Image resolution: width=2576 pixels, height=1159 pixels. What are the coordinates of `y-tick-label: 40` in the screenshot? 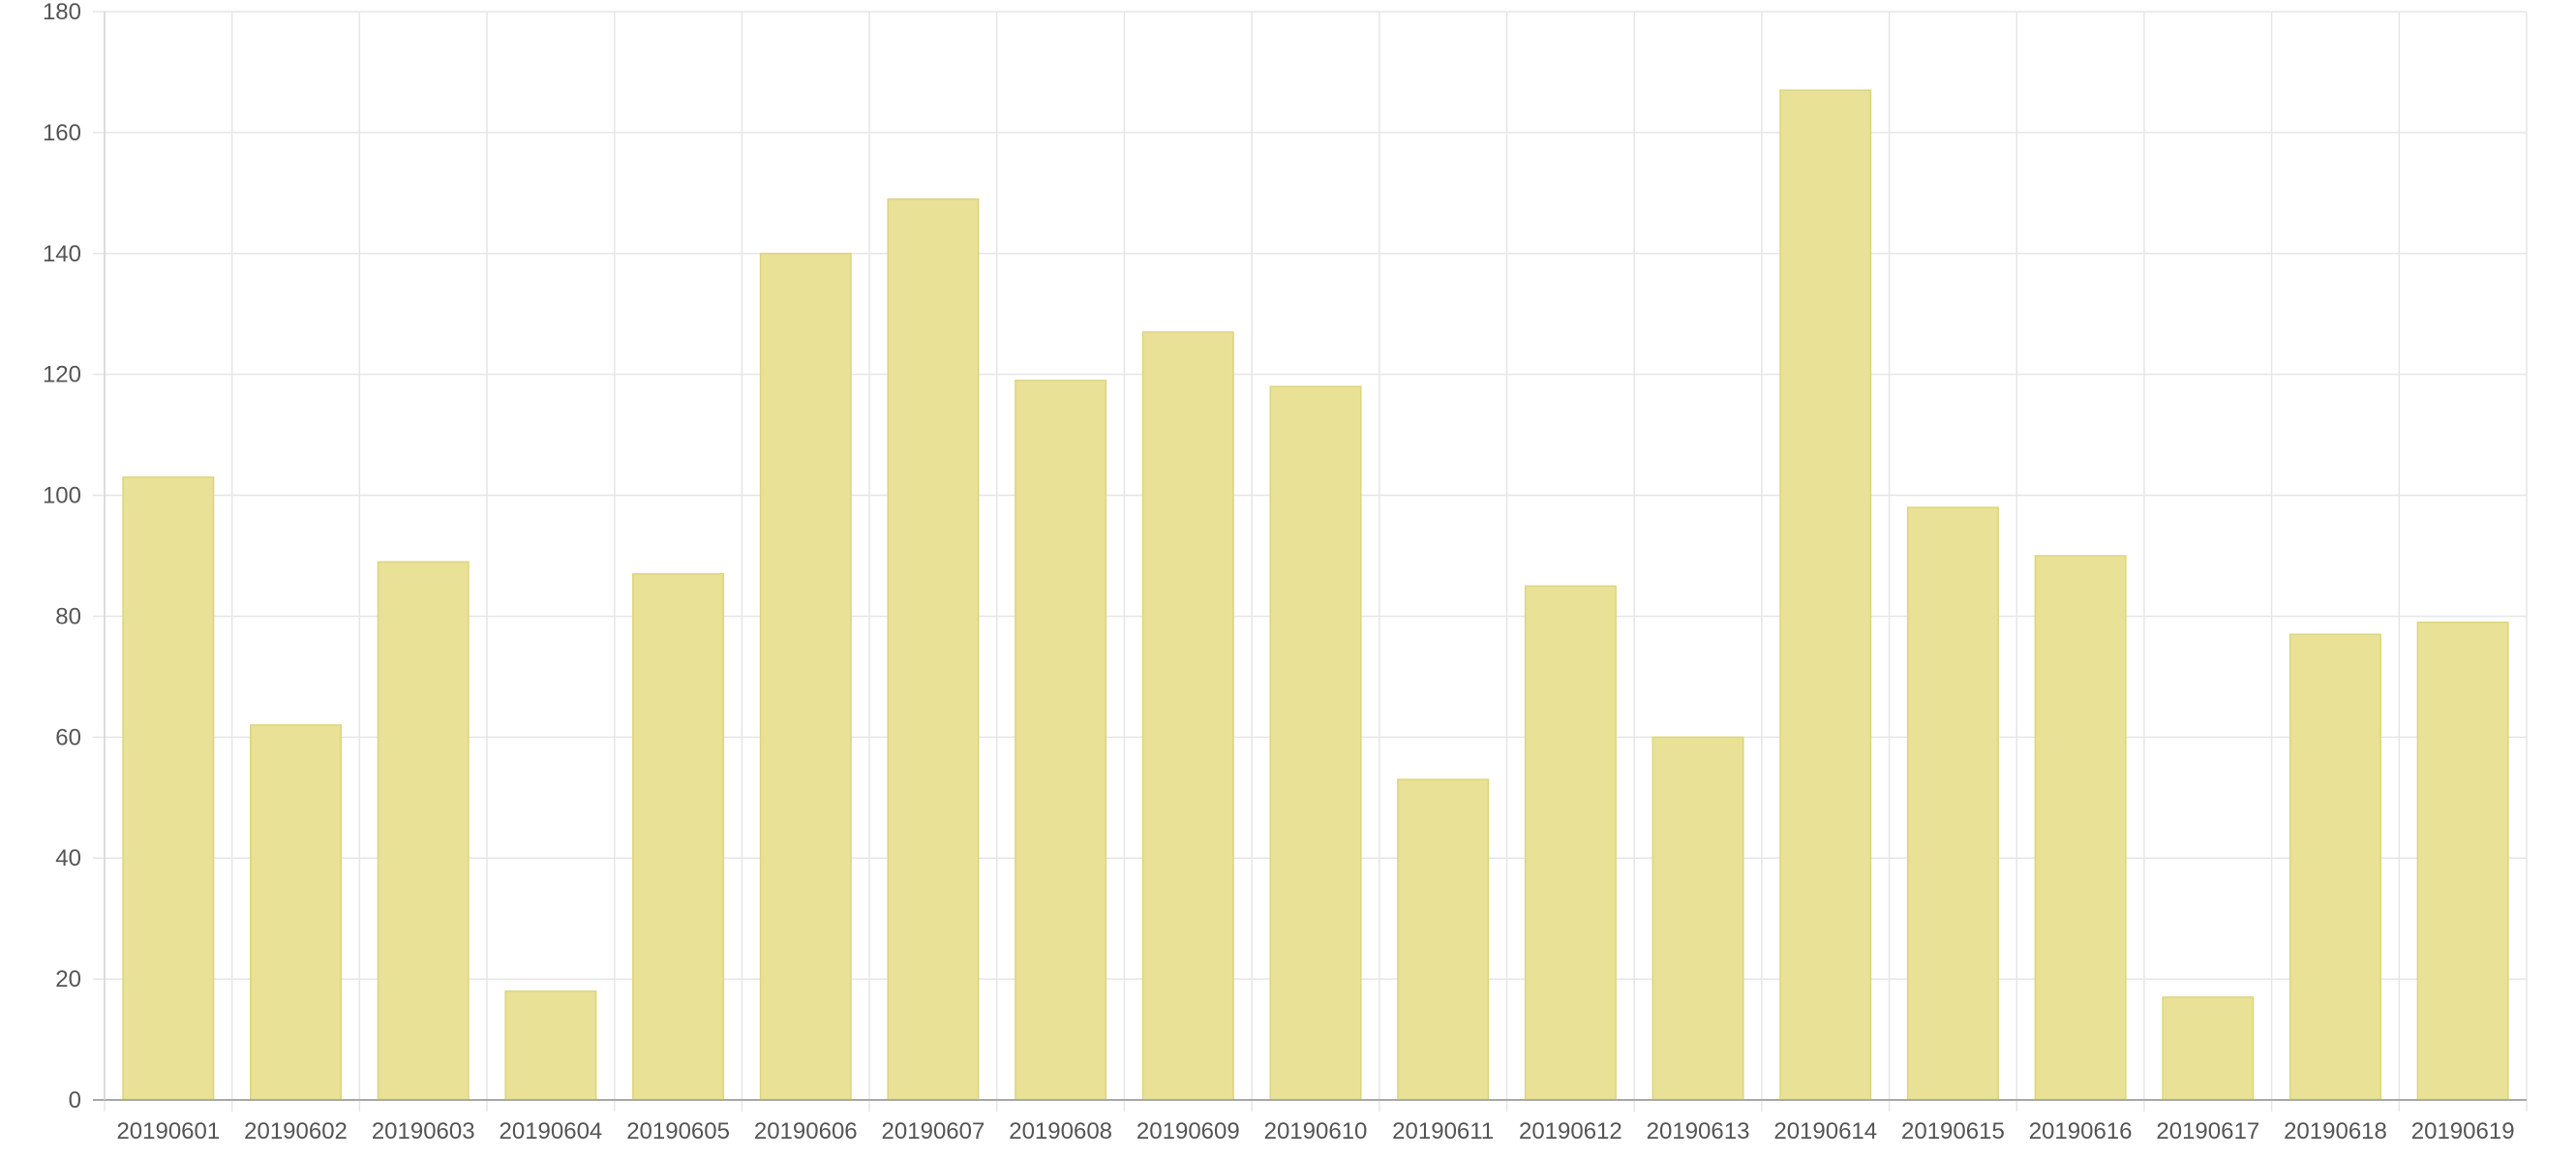 It's located at (68, 858).